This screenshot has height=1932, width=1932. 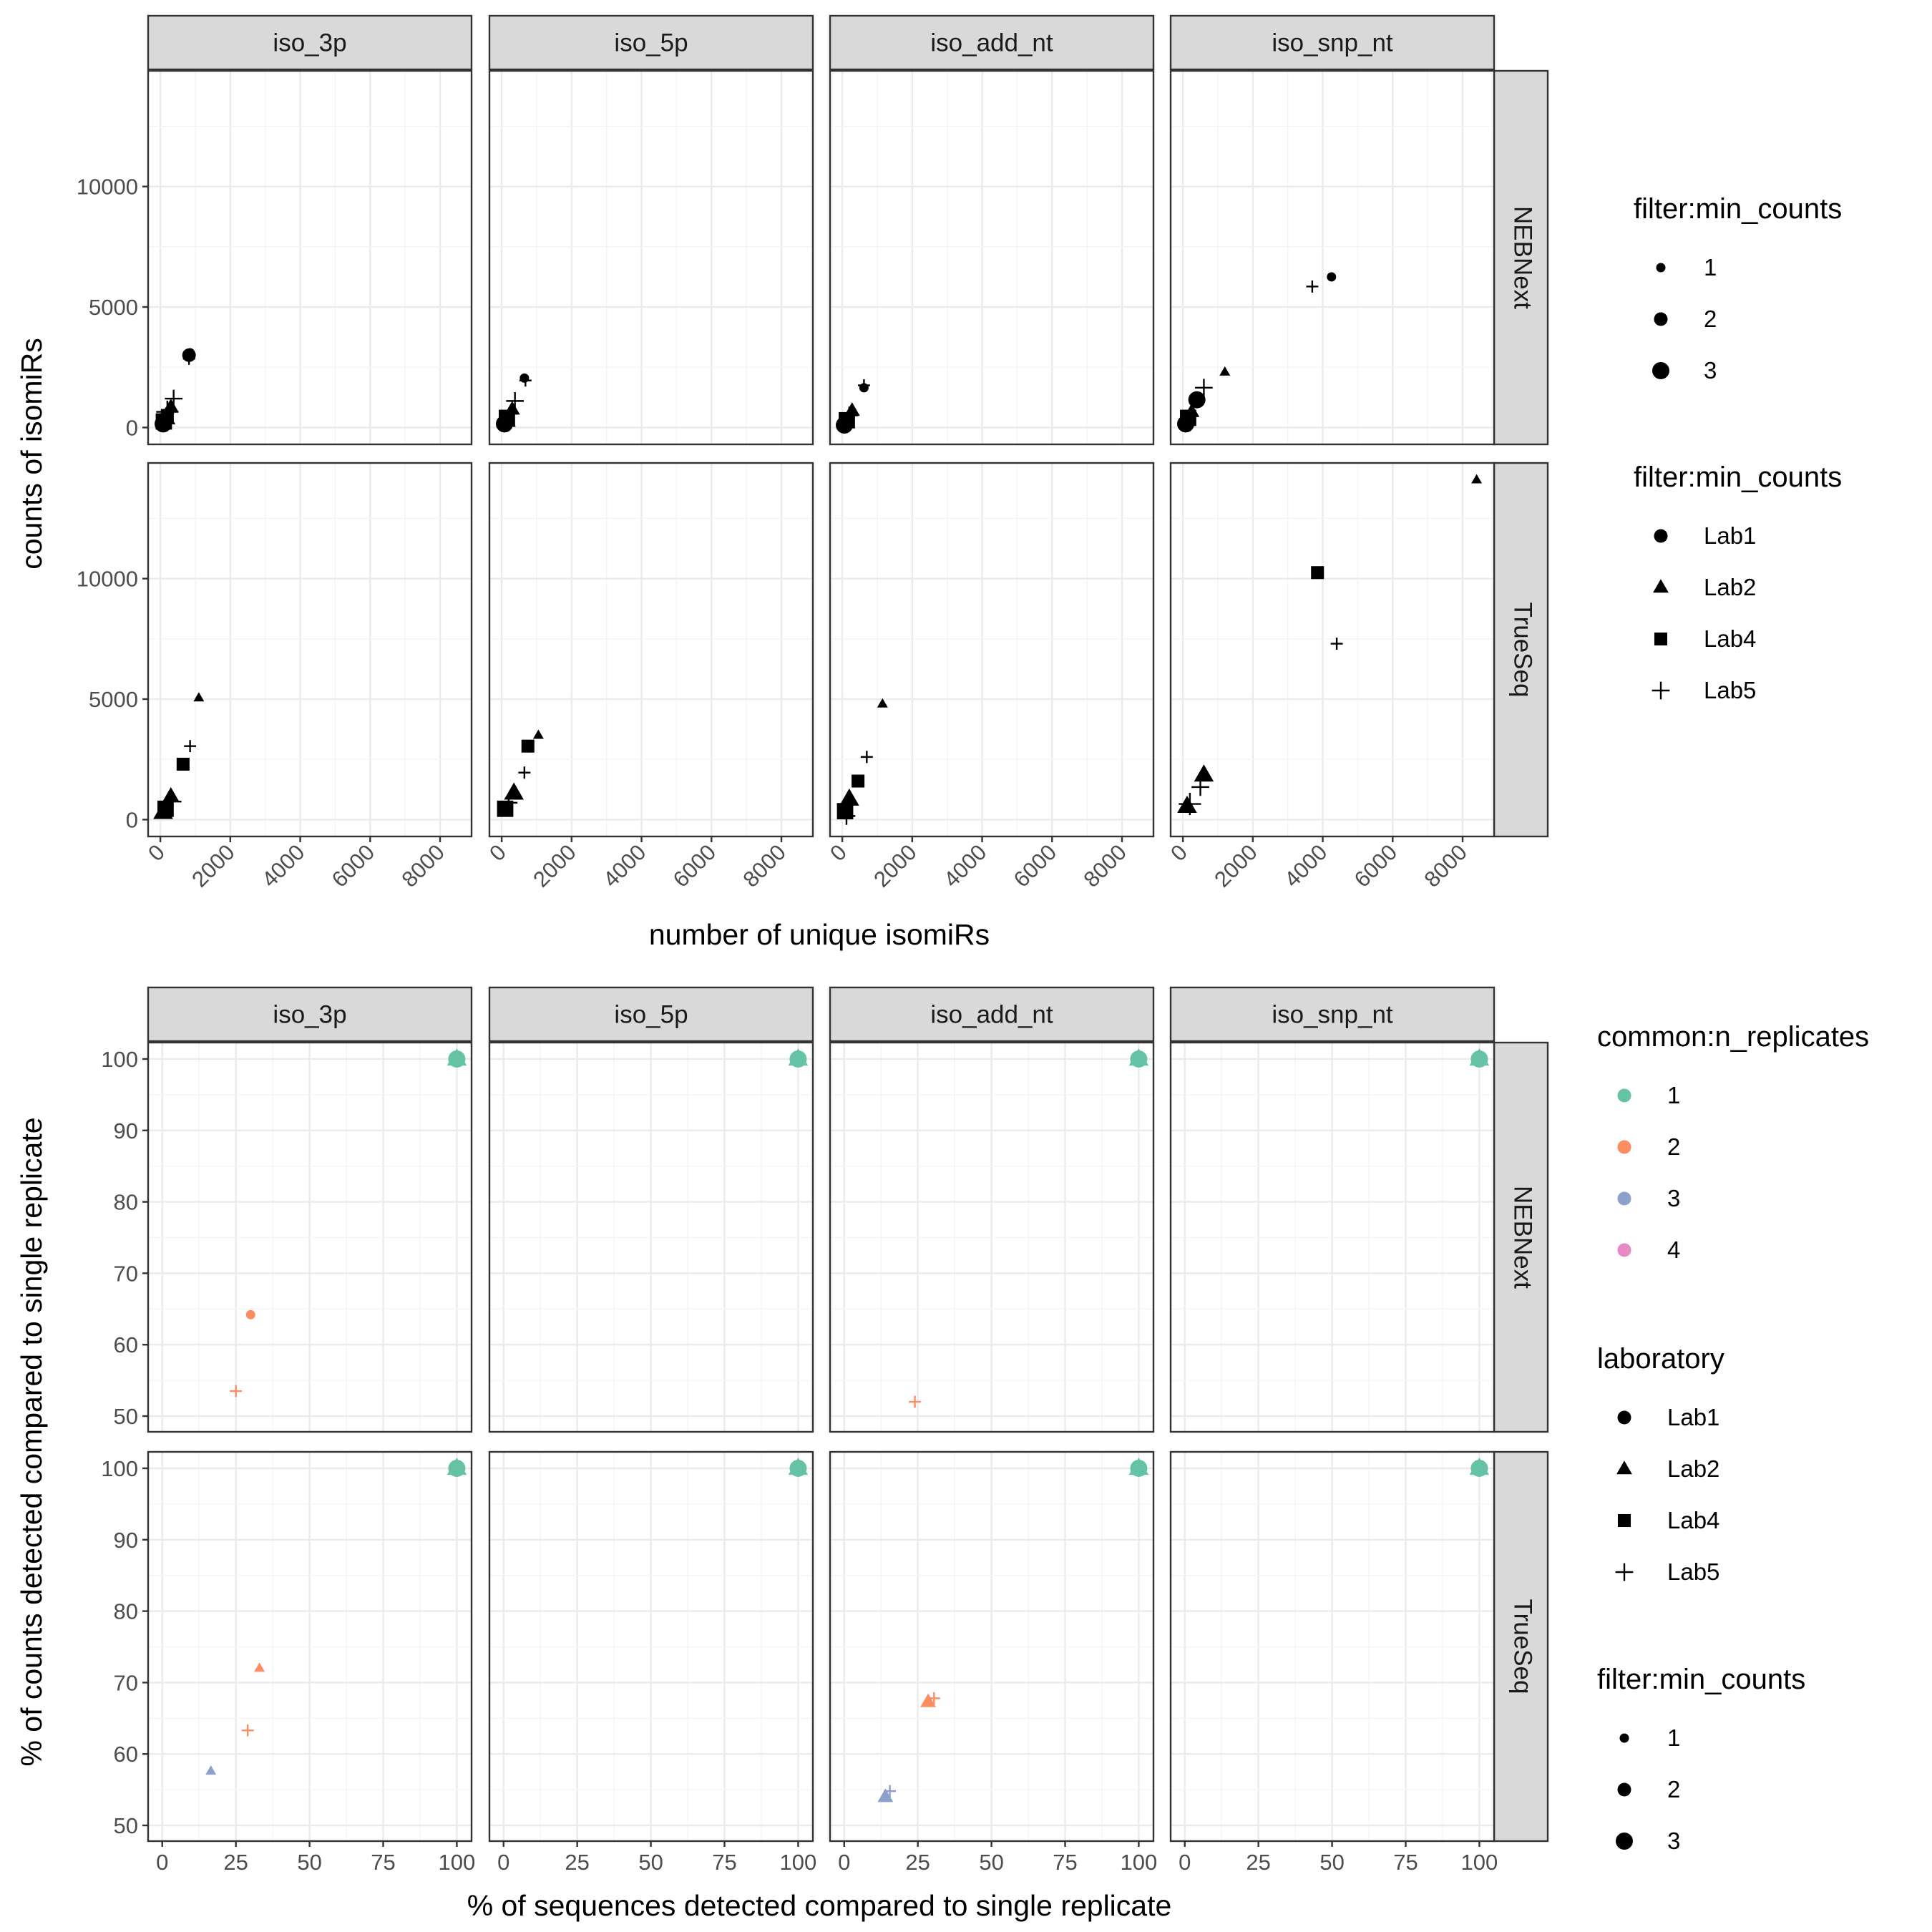 What do you see at coordinates (126, 1754) in the screenshot?
I see `y-tick-label: 60` at bounding box center [126, 1754].